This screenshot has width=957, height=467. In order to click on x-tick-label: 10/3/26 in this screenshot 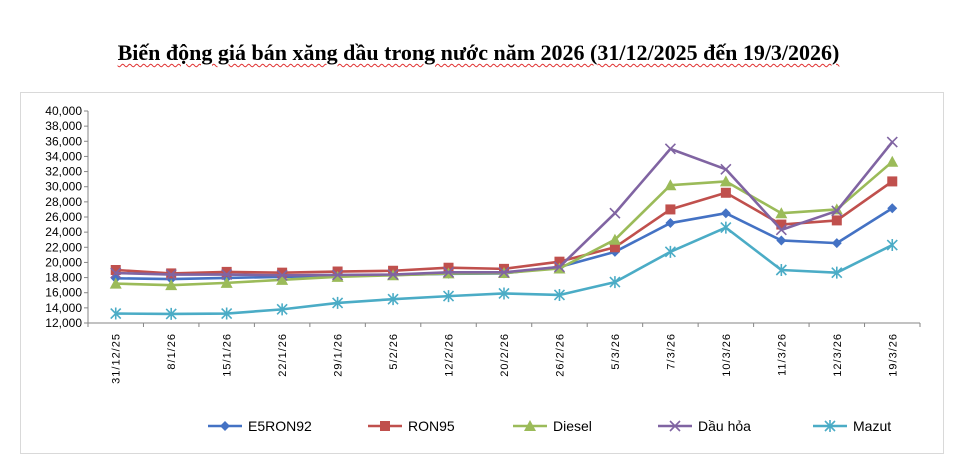, I will do `click(727, 355)`.